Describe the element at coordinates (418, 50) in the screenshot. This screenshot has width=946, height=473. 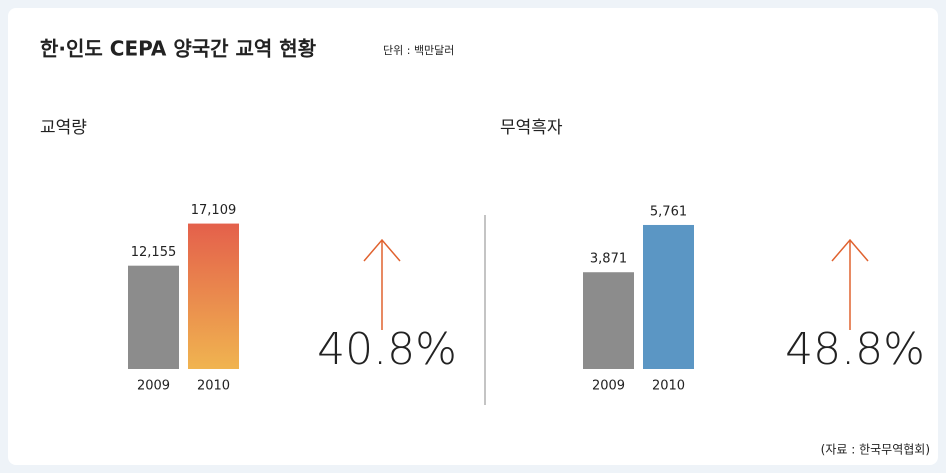
I see `subtitle: 단위 : 백만달러` at that location.